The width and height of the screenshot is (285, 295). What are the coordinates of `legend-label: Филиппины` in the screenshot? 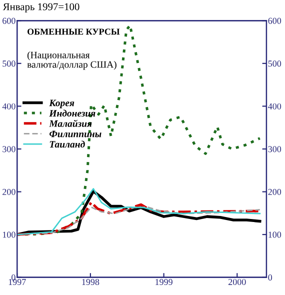 It's located at (76, 134).